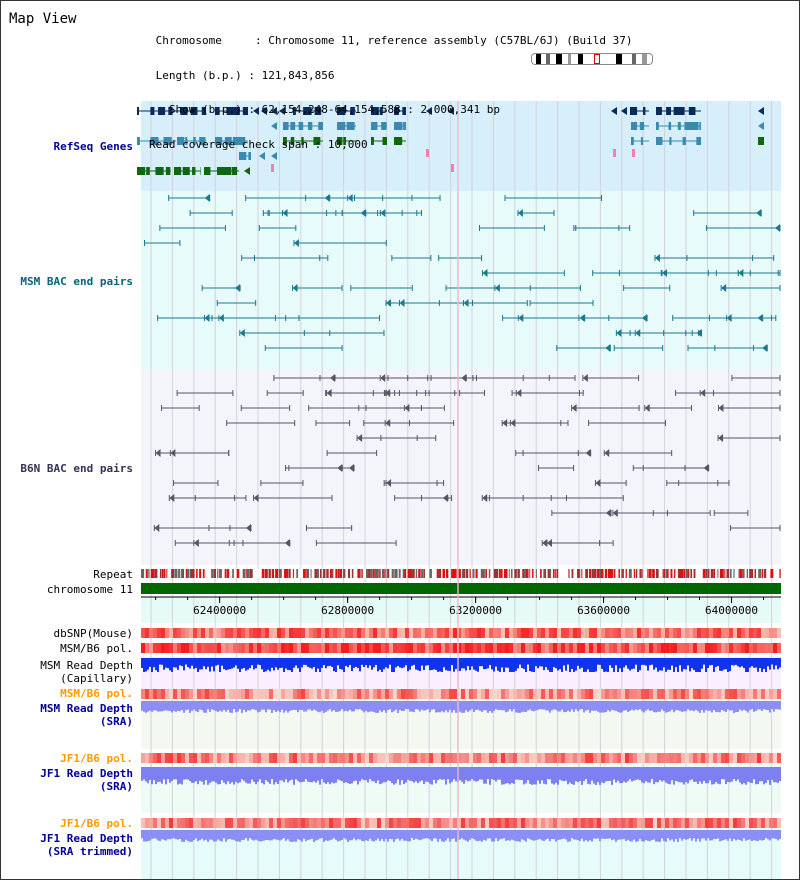 Image resolution: width=800 pixels, height=880 pixels. I want to click on page-title: Map View, so click(43, 19).